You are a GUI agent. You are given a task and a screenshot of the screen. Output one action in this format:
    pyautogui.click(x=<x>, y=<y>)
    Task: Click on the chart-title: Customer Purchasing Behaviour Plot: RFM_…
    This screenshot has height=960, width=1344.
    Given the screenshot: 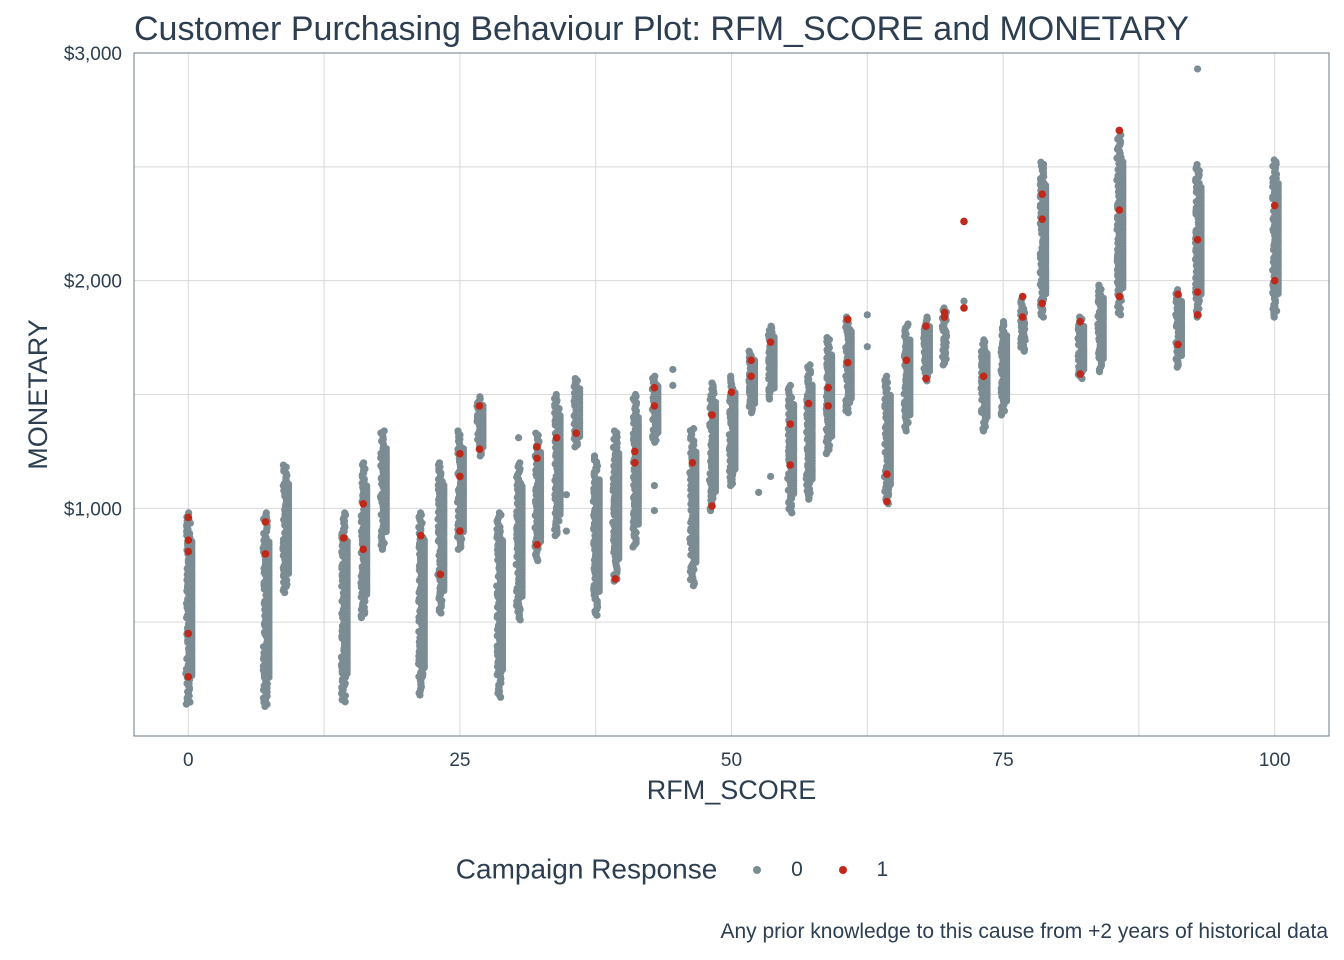 What is the action you would take?
    pyautogui.click(x=662, y=29)
    